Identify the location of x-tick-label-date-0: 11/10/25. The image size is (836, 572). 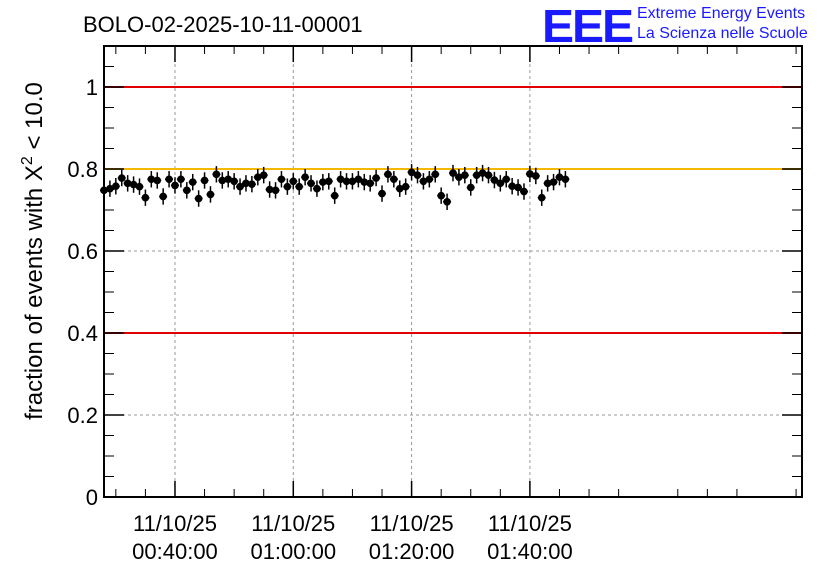
(175, 523).